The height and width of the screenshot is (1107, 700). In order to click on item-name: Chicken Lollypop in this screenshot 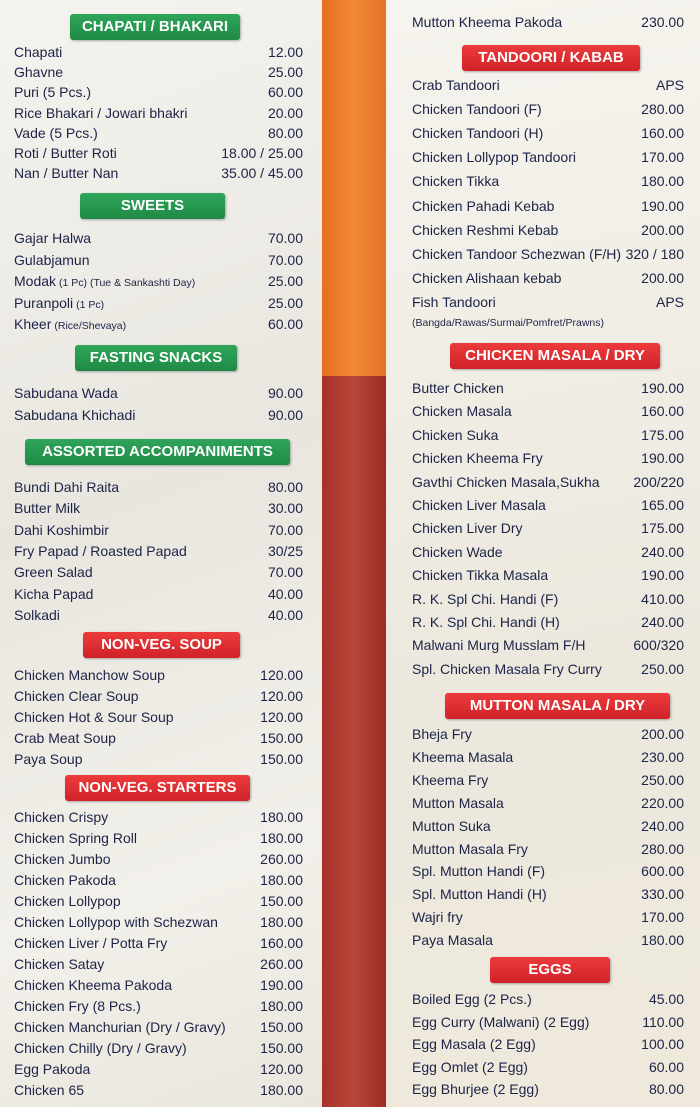, I will do `click(67, 901)`.